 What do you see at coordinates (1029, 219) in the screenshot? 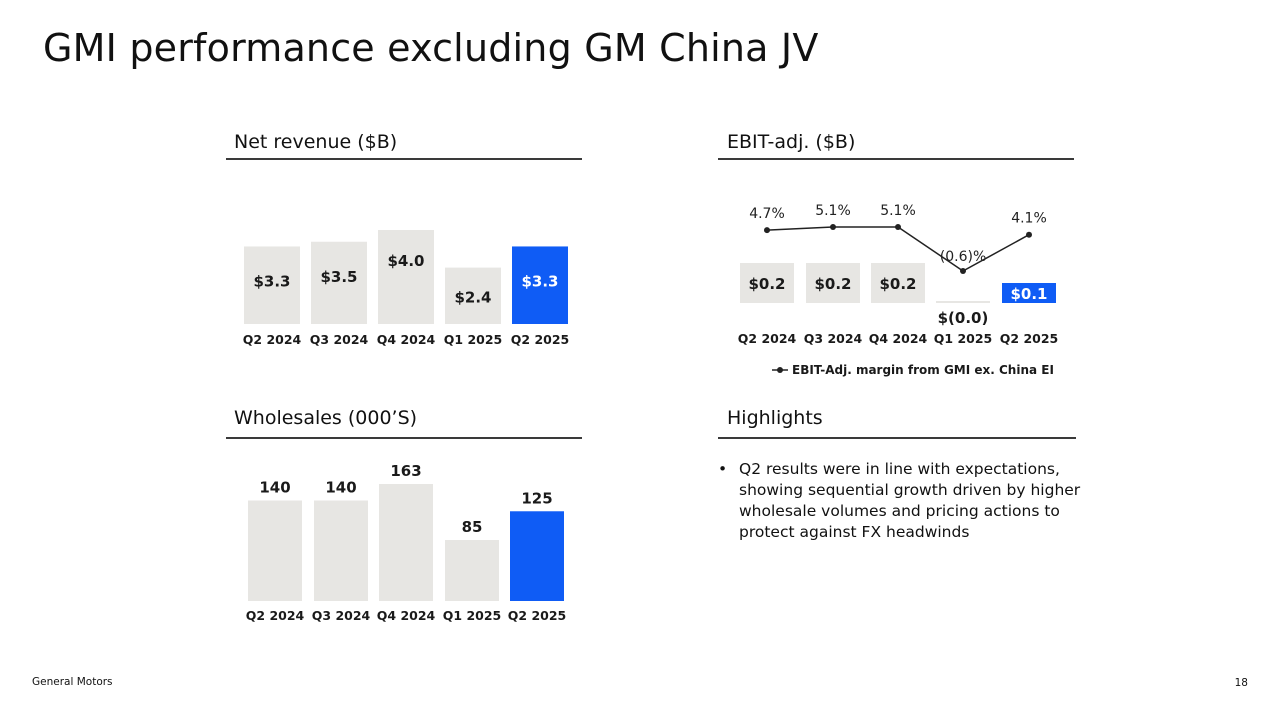
I see `margin-label: 4.1%` at bounding box center [1029, 219].